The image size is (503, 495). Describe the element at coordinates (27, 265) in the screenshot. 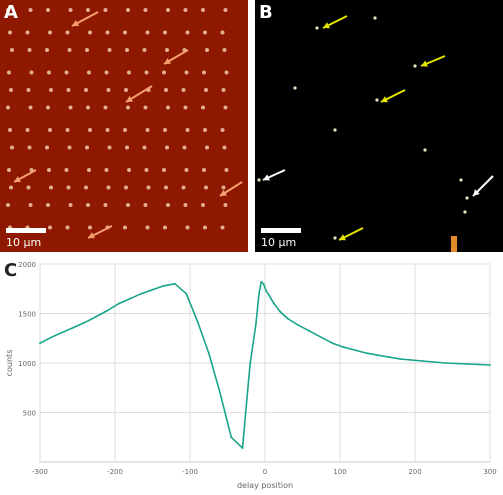

I see `y-tick-label: 2000` at that location.